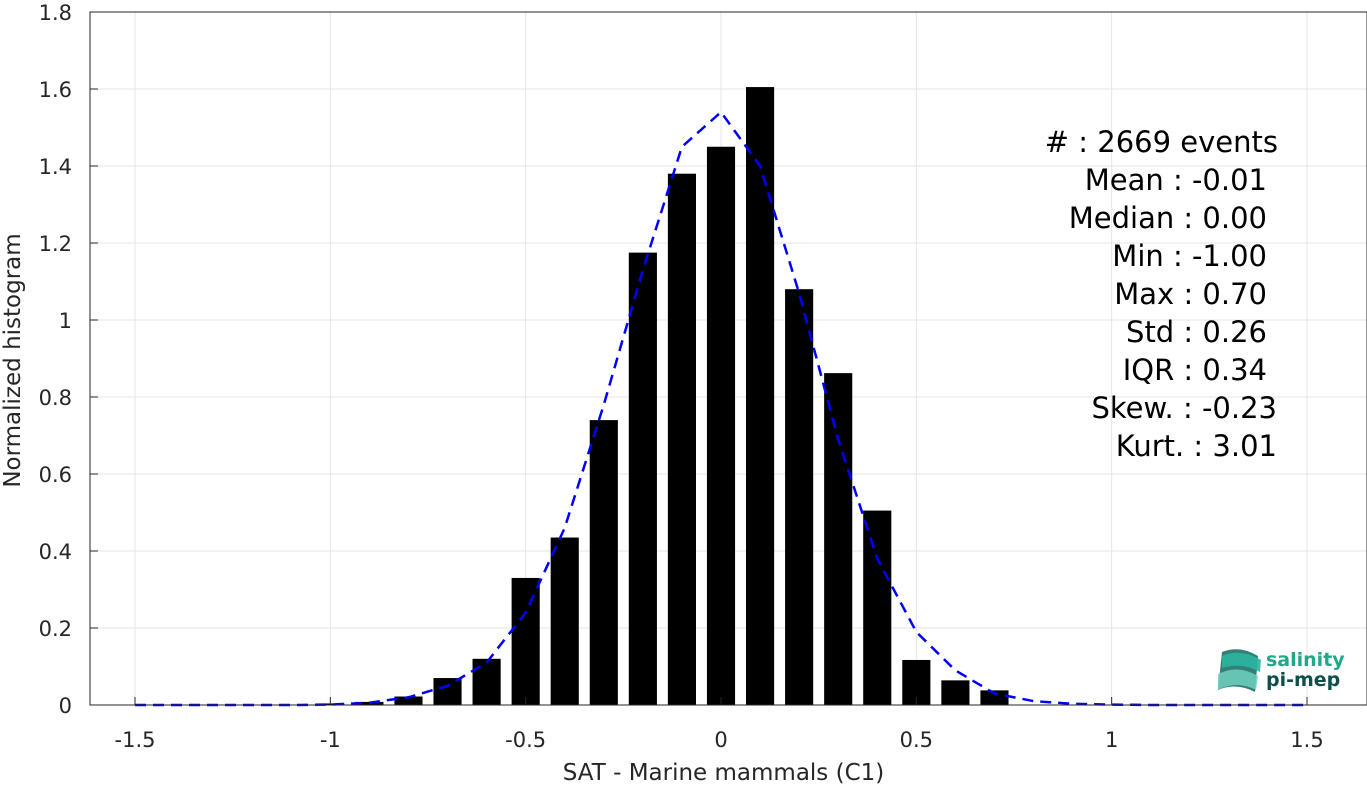  Describe the element at coordinates (330, 740) in the screenshot. I see `x-tick-label: -1` at that location.